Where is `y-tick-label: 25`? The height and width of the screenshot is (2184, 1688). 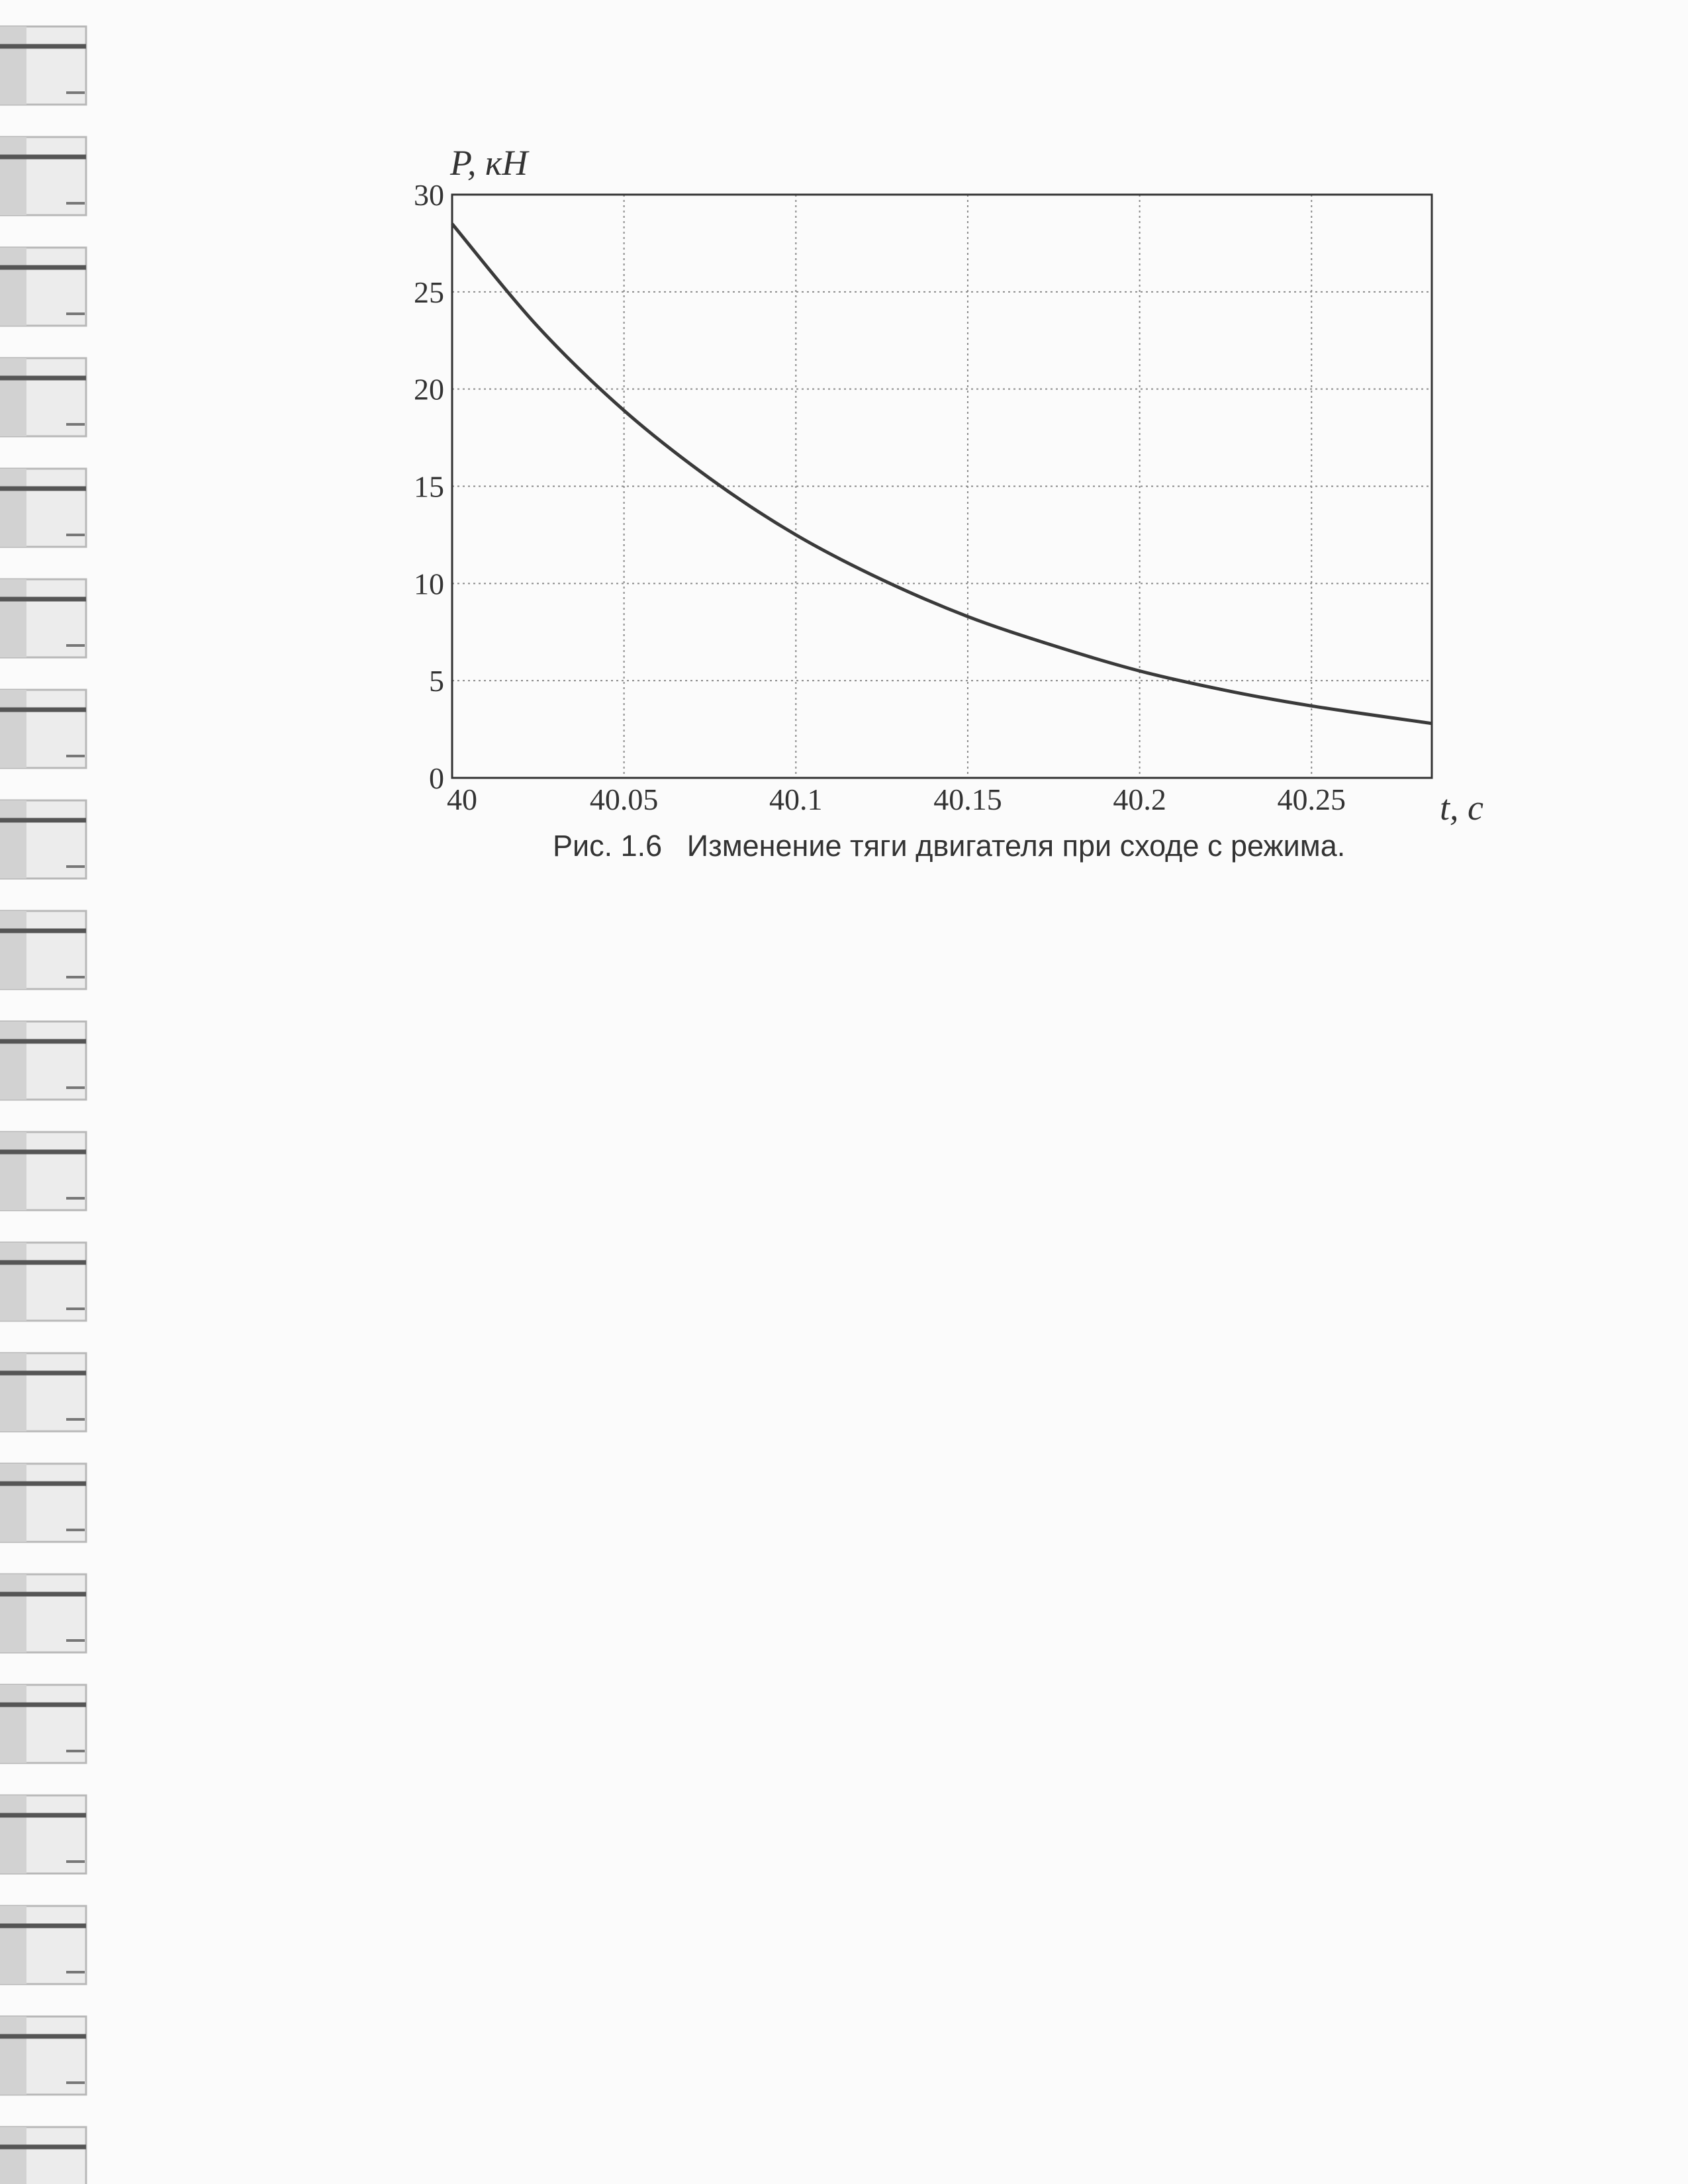
y-tick-label: 25 is located at coordinates (429, 292).